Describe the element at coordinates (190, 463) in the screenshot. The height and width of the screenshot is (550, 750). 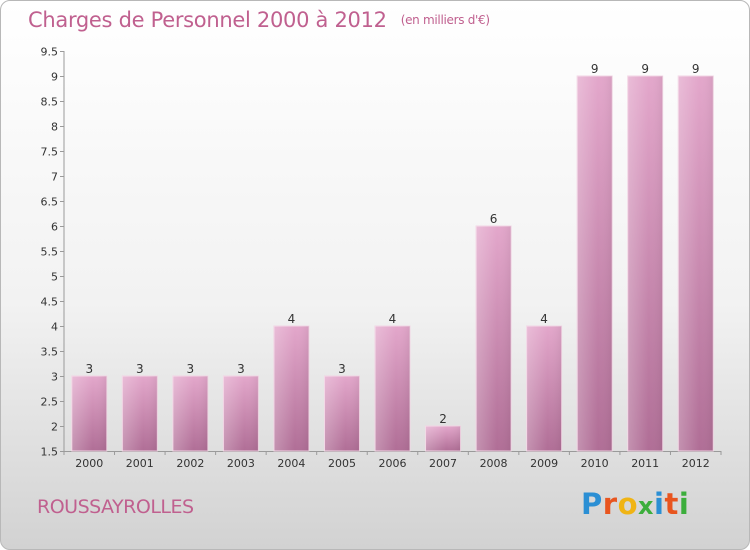
I see `x-tick-label: 2002` at that location.